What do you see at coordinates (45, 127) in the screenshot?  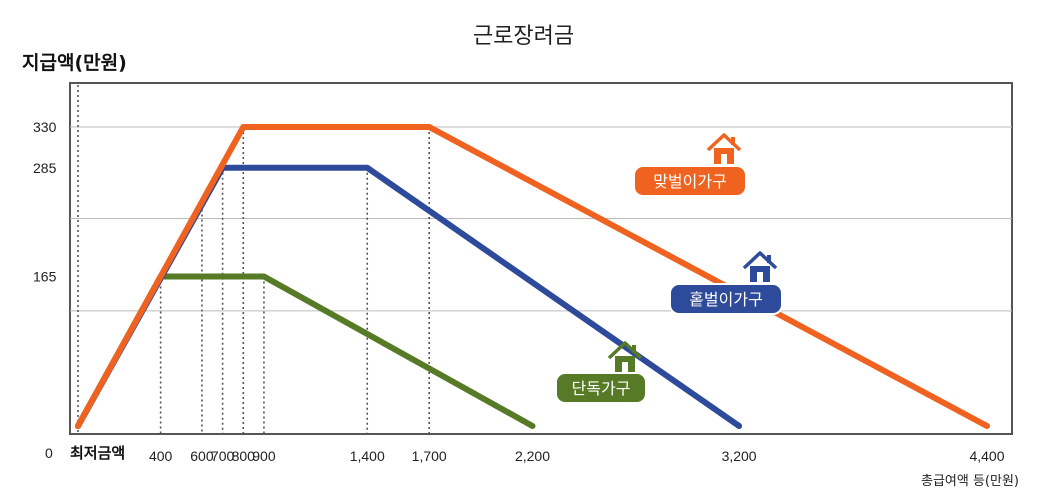 I see `y-tick-label: 330` at bounding box center [45, 127].